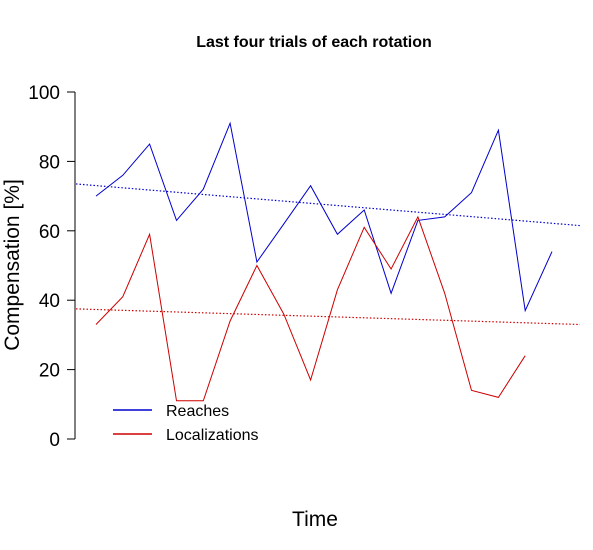 This screenshot has width=593, height=550. Describe the element at coordinates (212, 435) in the screenshot. I see `legend-label-localizations: Localizations` at that location.